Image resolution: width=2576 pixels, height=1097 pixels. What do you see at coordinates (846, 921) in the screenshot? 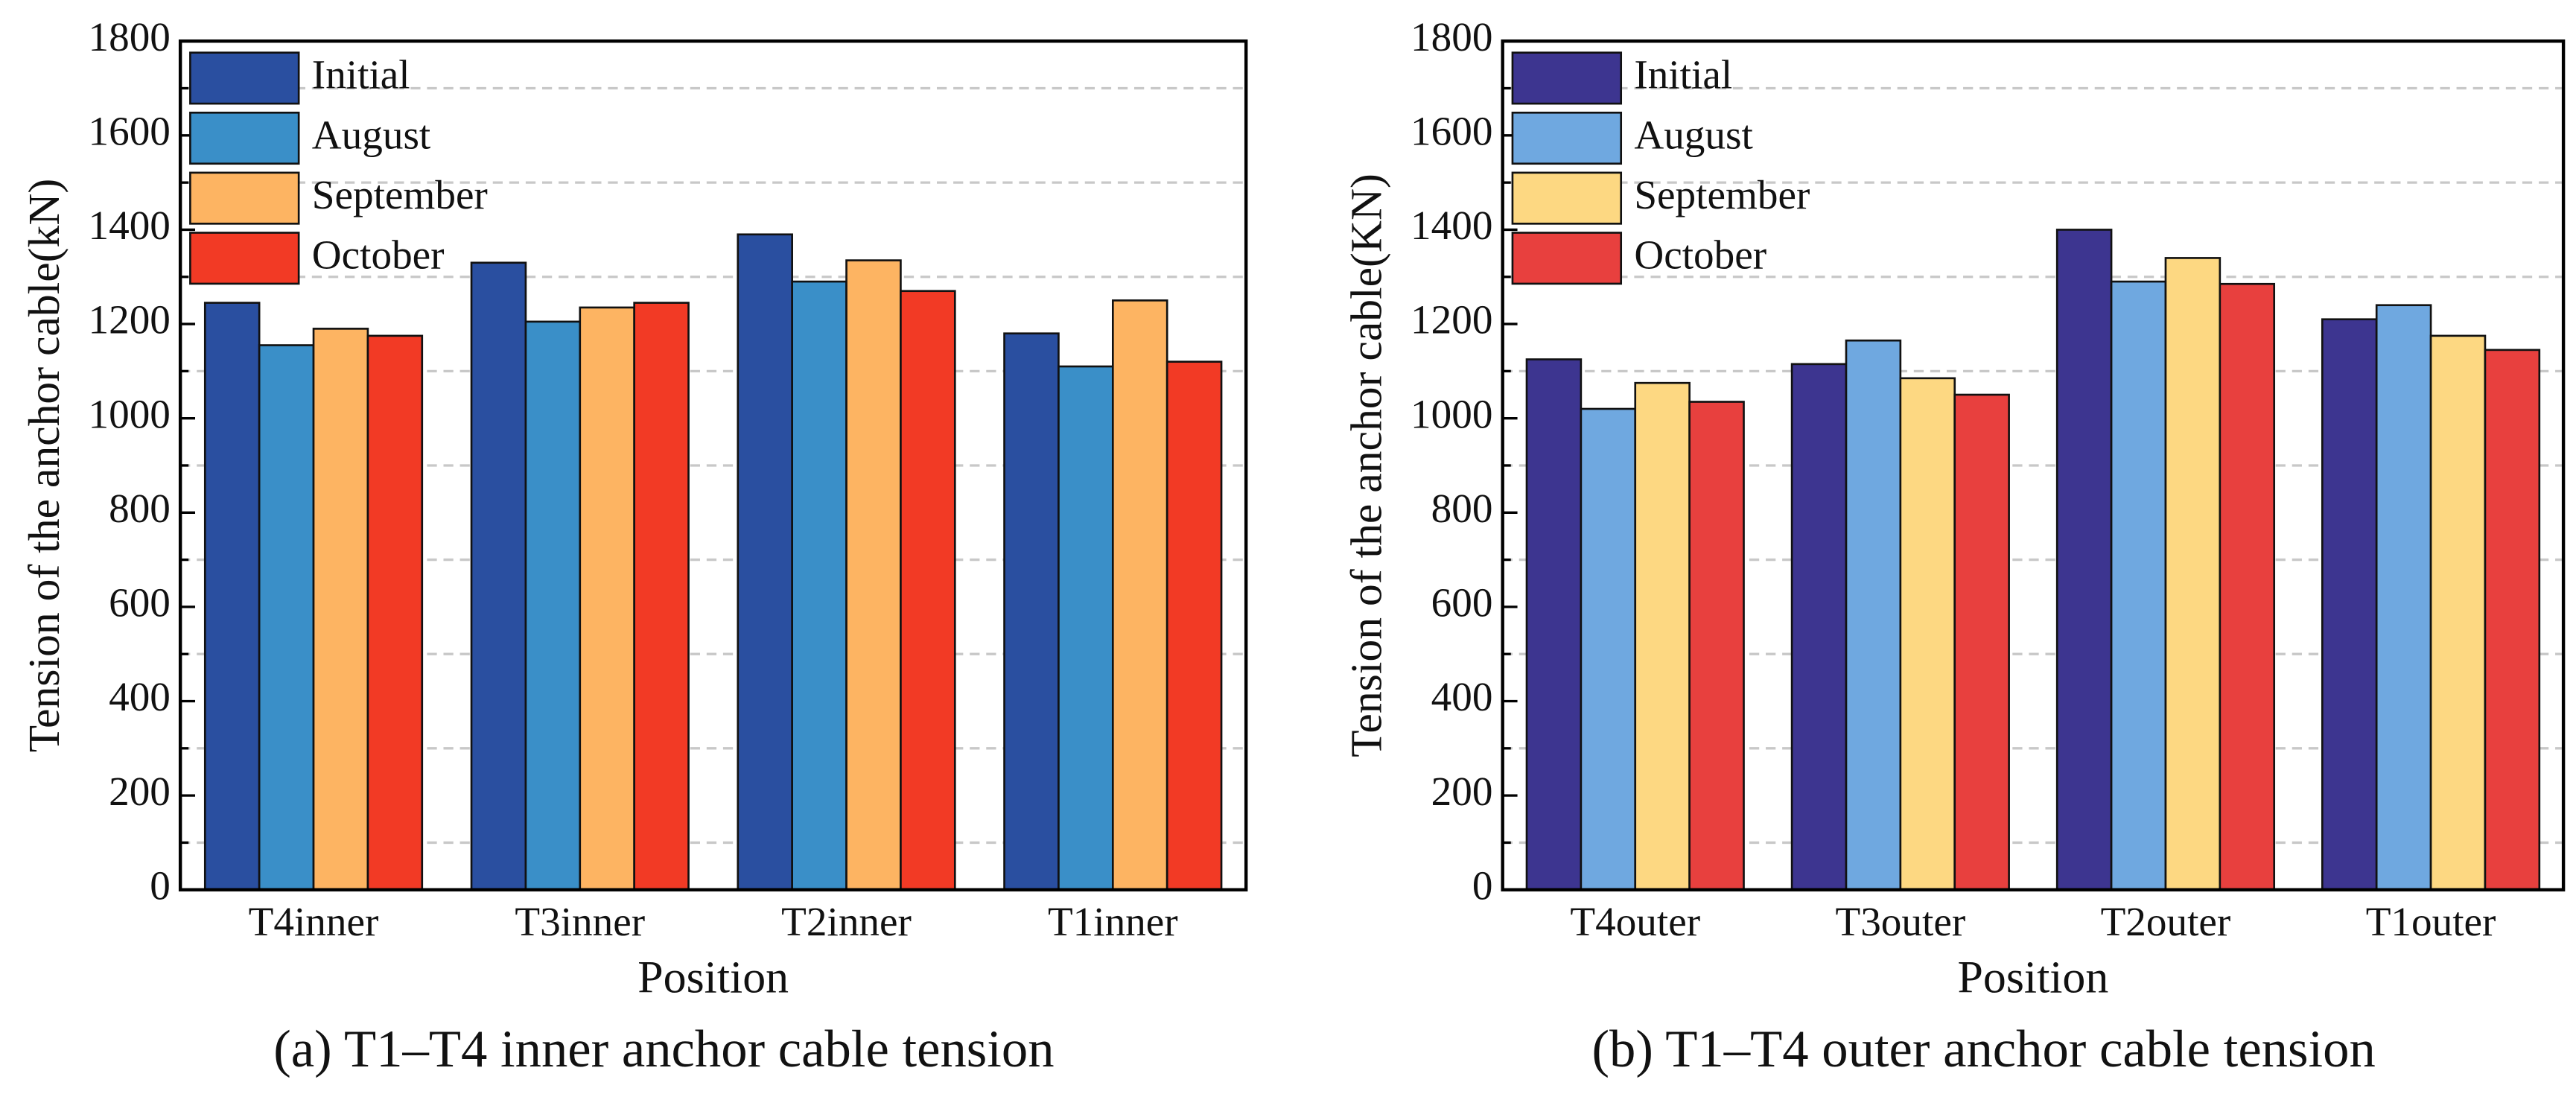
I see `x-tick-label: T2inner` at bounding box center [846, 921].